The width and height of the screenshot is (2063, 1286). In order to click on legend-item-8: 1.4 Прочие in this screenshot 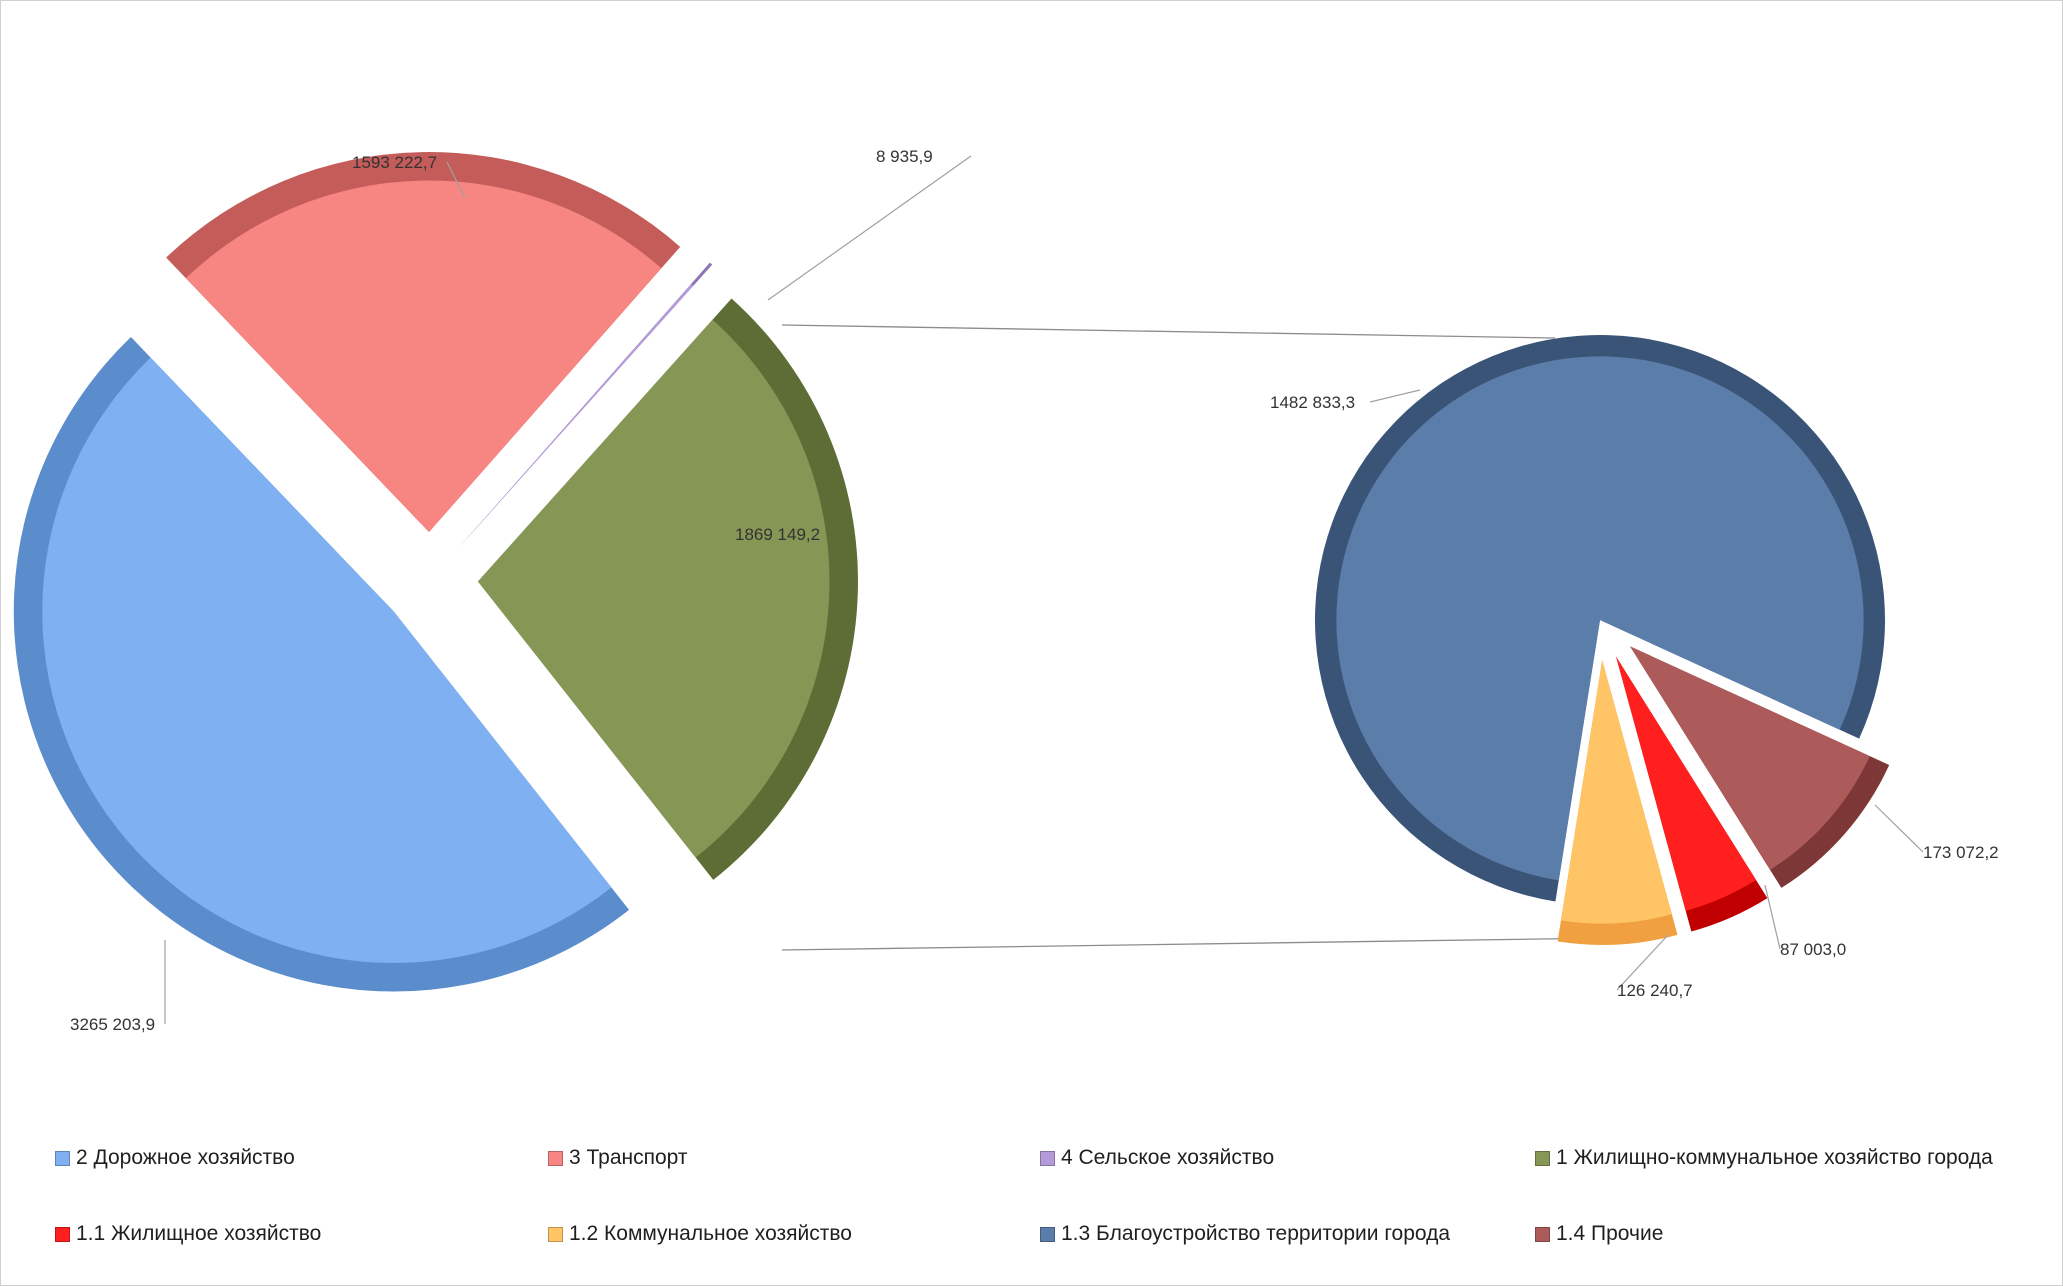, I will do `click(1599, 1234)`.